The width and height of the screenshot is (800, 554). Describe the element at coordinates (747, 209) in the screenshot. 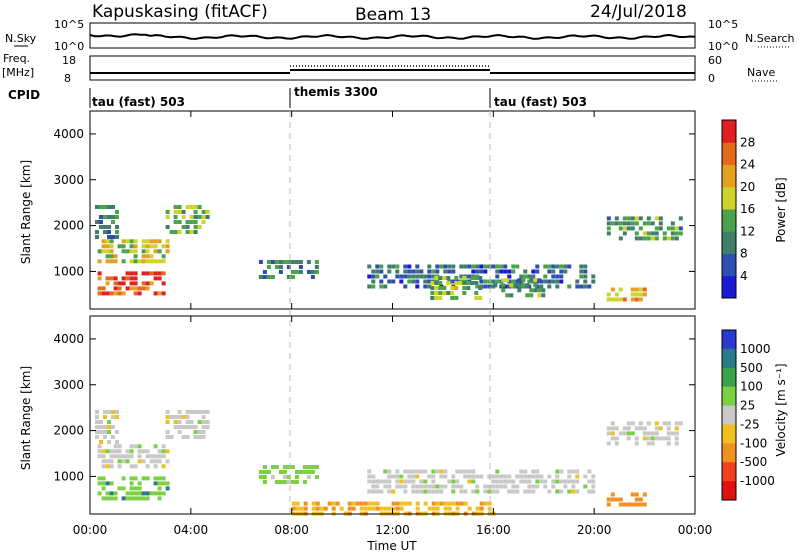

I see `power-colorbar-tick: 16` at that location.